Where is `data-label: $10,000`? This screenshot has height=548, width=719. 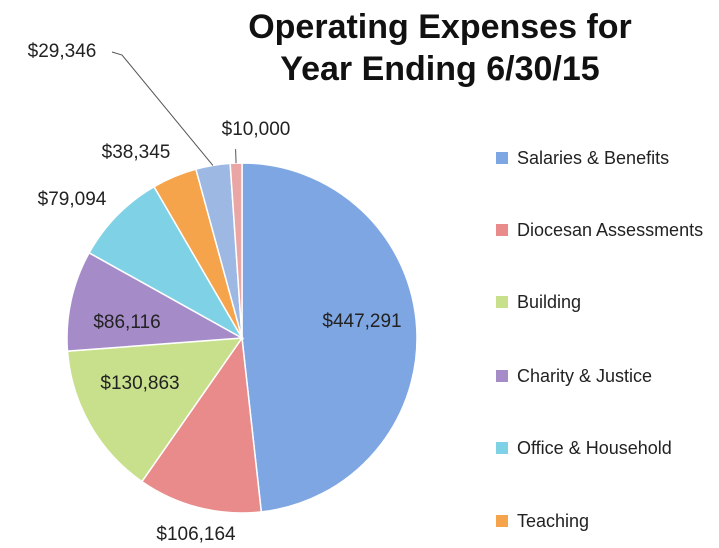 data-label: $10,000 is located at coordinates (256, 129).